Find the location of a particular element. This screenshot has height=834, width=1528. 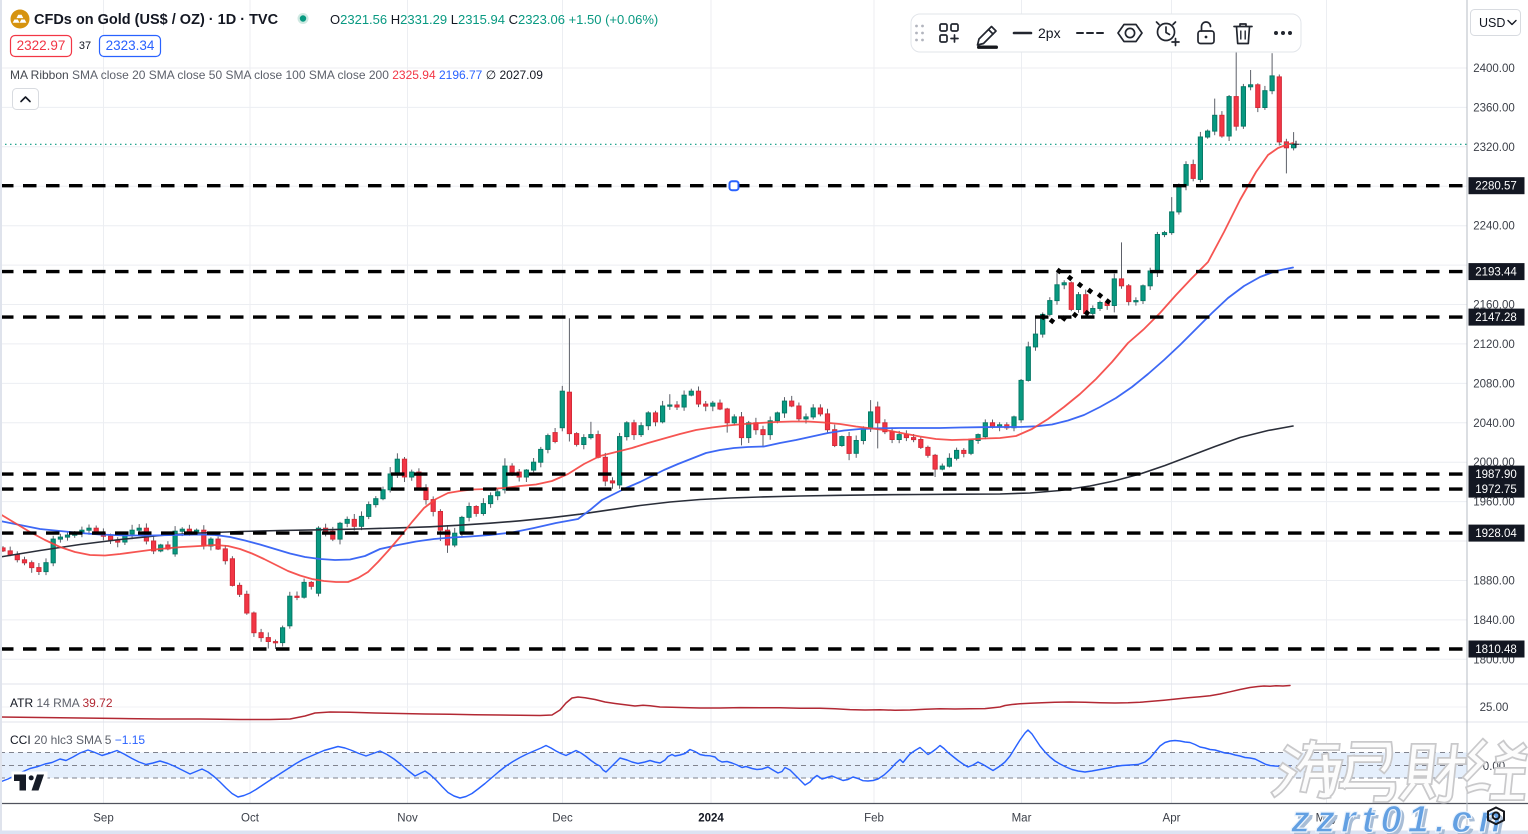

svg-text: CCI 20 hlc3 SMA 5 −1.15 is located at coordinates (77, 740).